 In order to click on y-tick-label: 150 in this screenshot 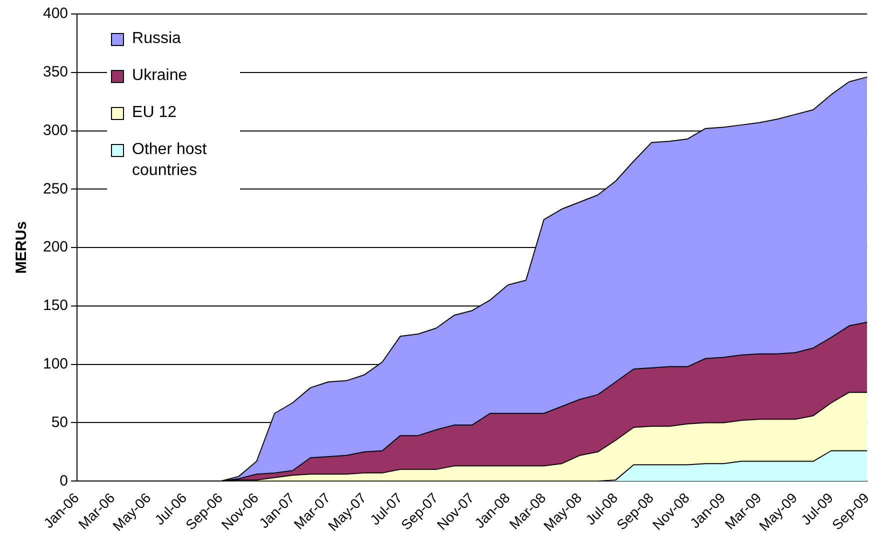, I will do `click(55, 305)`.